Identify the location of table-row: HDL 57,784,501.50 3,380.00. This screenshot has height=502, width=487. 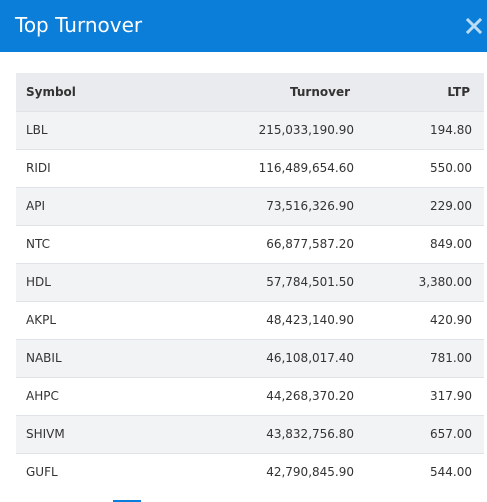
(250, 282).